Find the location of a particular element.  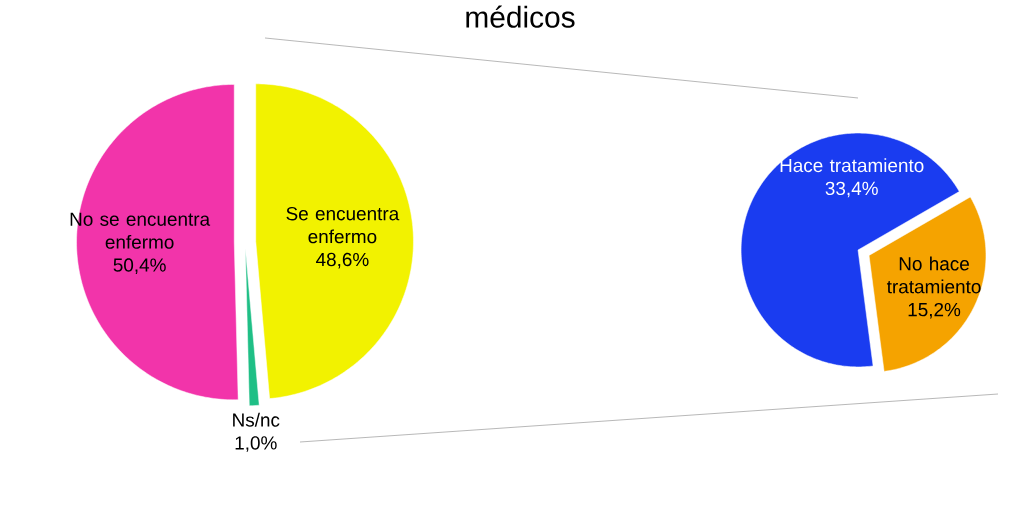

slice-label: No hace tratamiento is located at coordinates (933, 275).